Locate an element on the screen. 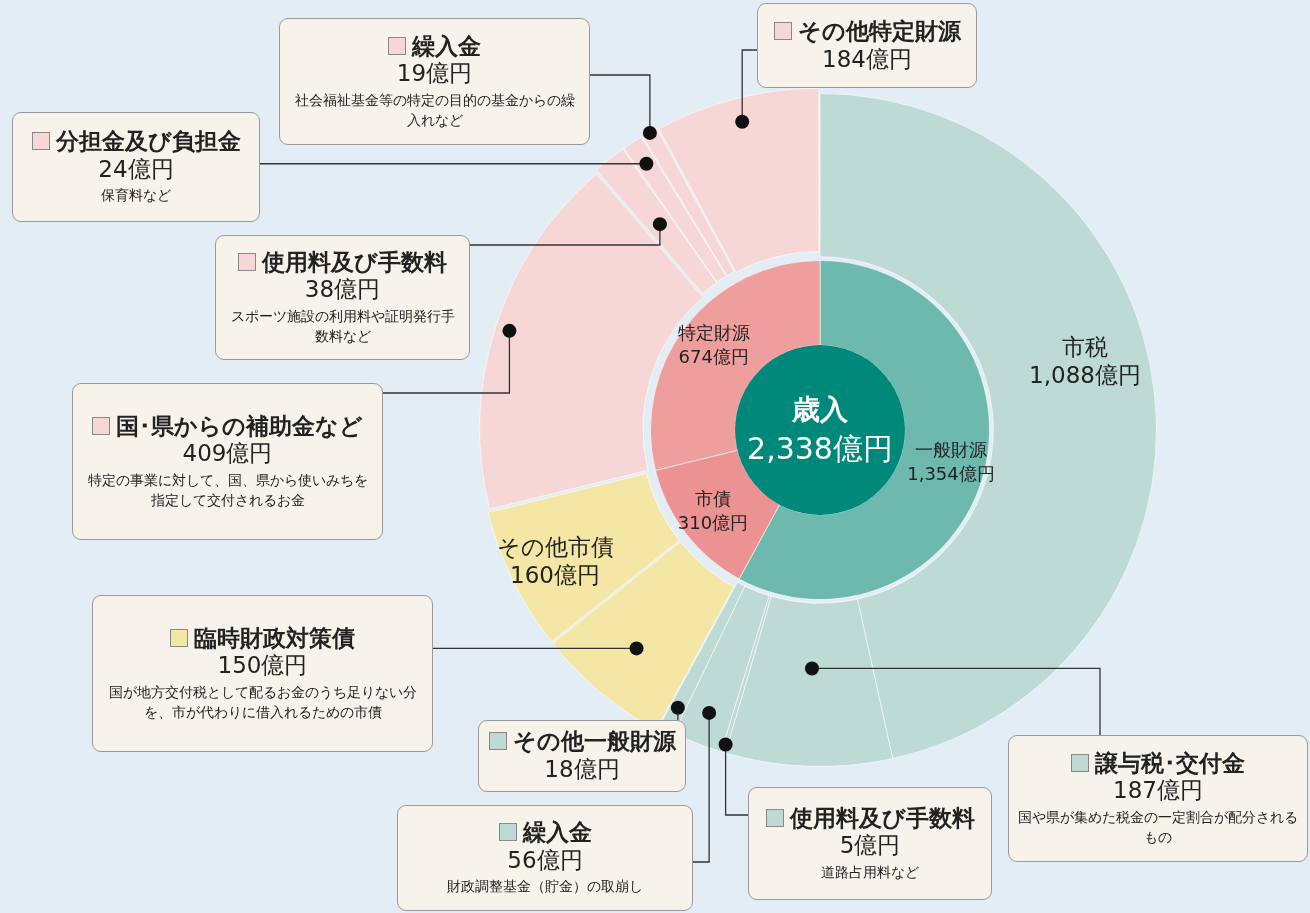 This screenshot has height=913, width=1310. callout-box: 分担金及び負担金 24億円 保育料など is located at coordinates (136, 167).